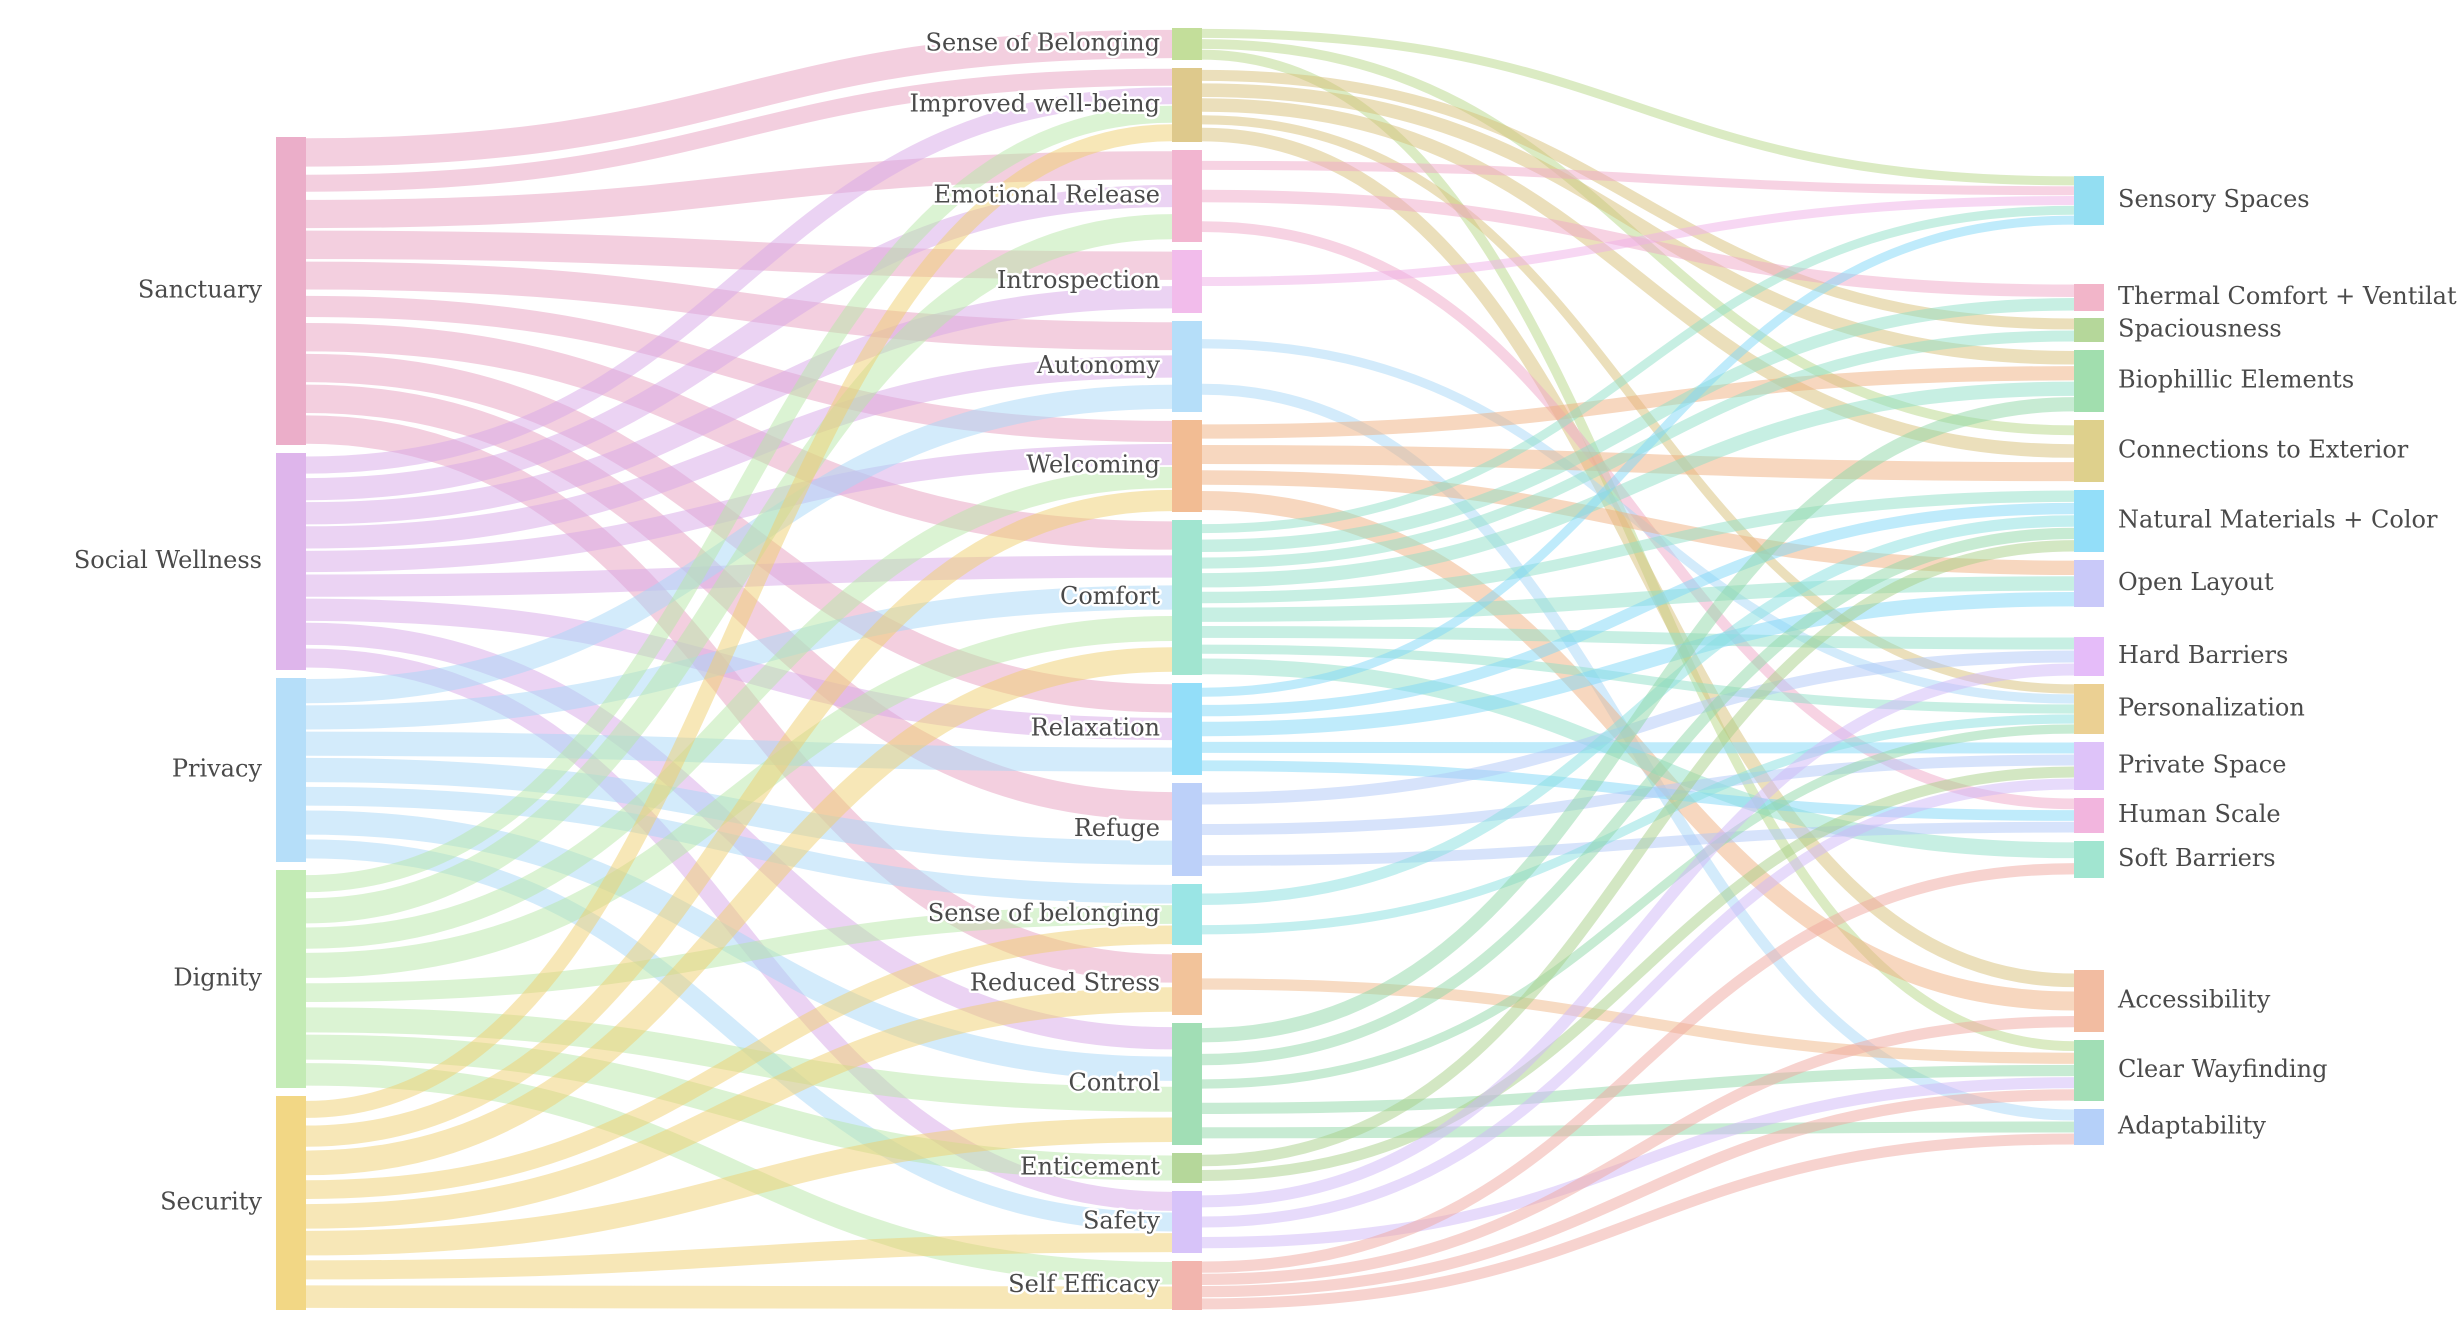  What do you see at coordinates (2089, 521) in the screenshot?
I see `node-natural` at bounding box center [2089, 521].